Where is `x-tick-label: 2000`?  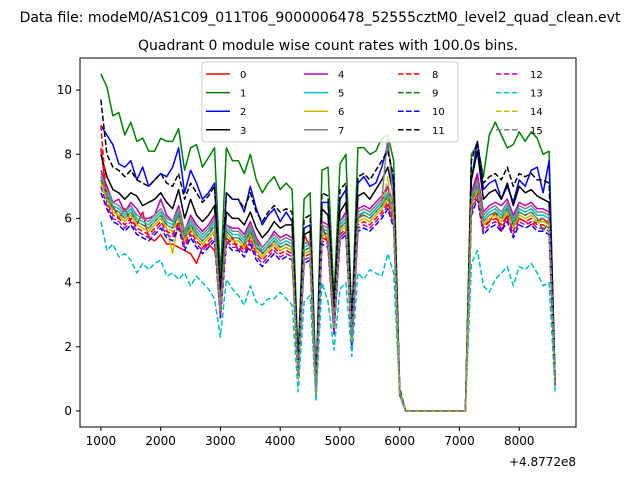 x-tick-label: 2000 is located at coordinates (160, 441).